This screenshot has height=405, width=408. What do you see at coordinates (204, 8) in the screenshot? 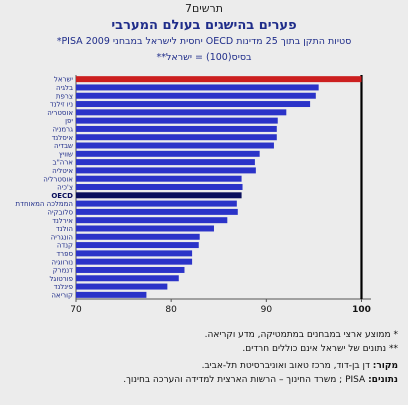
I see `figure-number: תרשים7` at bounding box center [204, 8].